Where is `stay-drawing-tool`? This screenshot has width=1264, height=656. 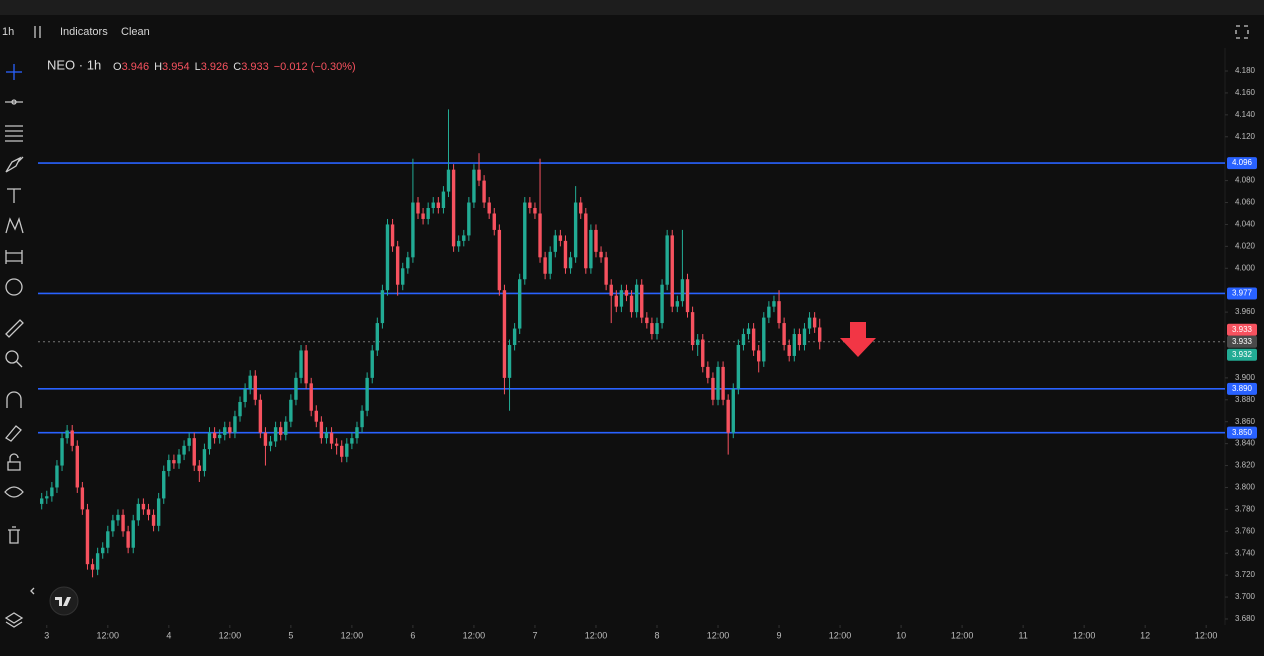 stay-drawing-tool is located at coordinates (13, 433).